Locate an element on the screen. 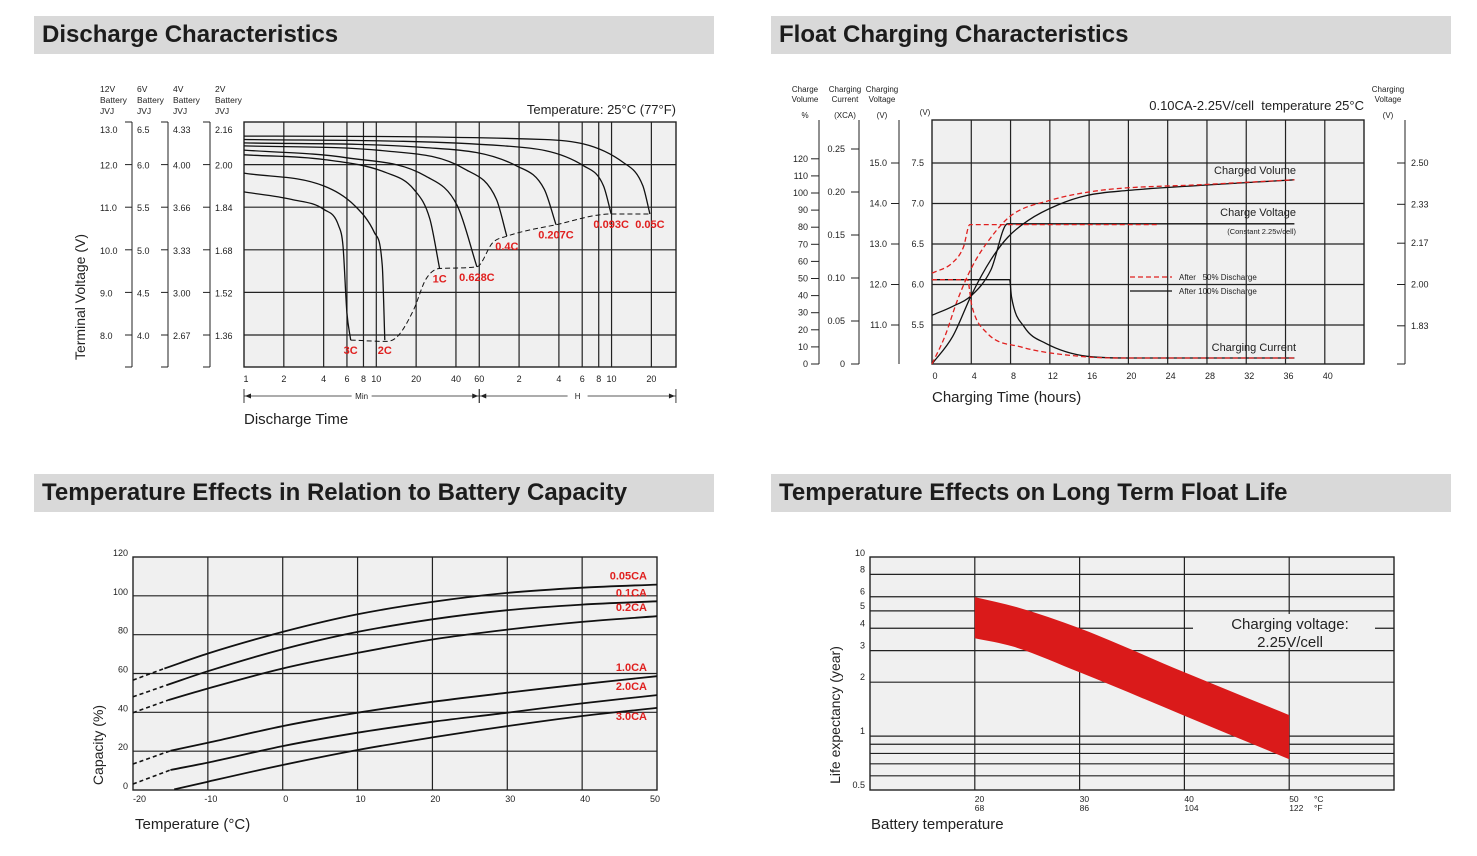 This screenshot has width=1477, height=856. x-axis-title: Battery temperature is located at coordinates (937, 824).